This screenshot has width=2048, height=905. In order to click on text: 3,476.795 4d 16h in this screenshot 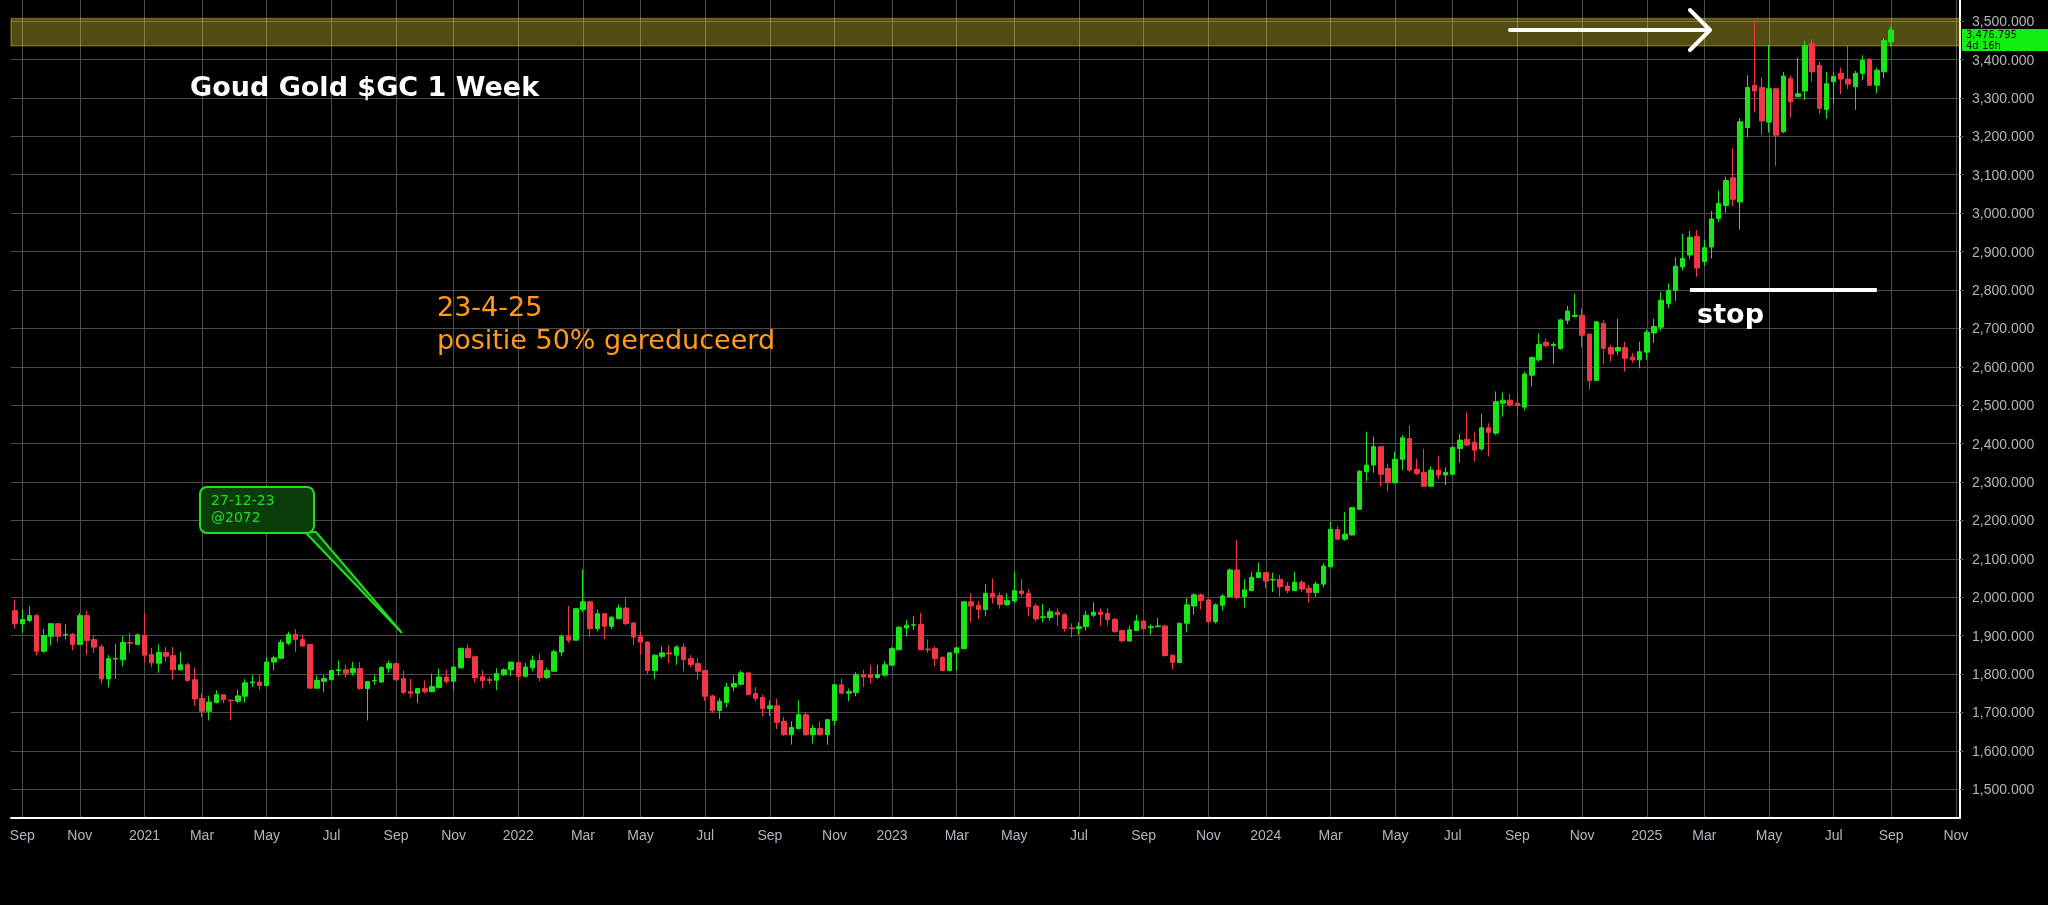, I will do `click(2005, 40)`.